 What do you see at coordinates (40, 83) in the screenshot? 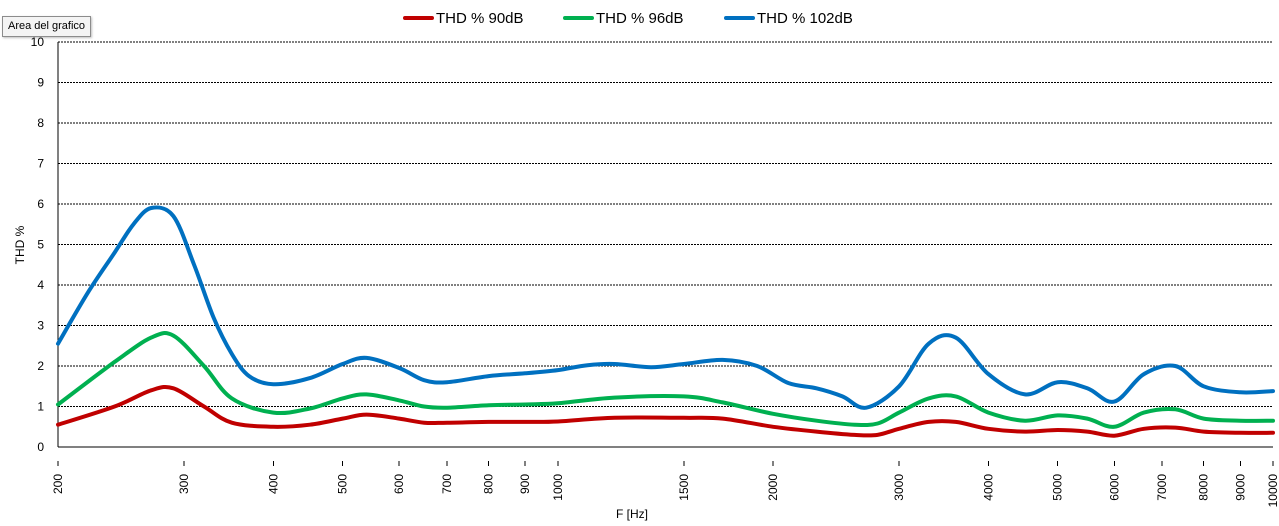
I see `y-tick-label: 9` at bounding box center [40, 83].